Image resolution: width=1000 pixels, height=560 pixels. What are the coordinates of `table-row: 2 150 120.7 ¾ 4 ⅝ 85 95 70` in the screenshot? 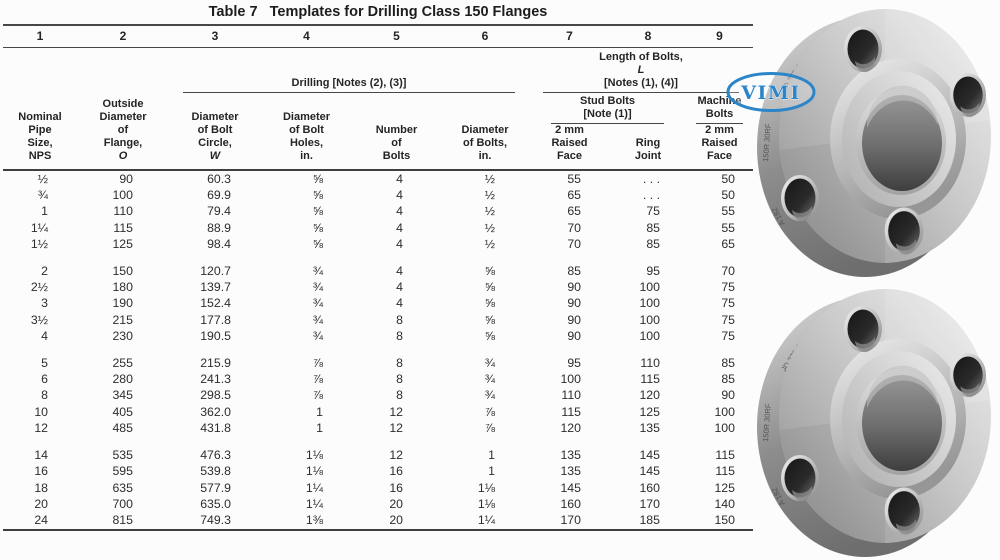 It's located at (378, 271).